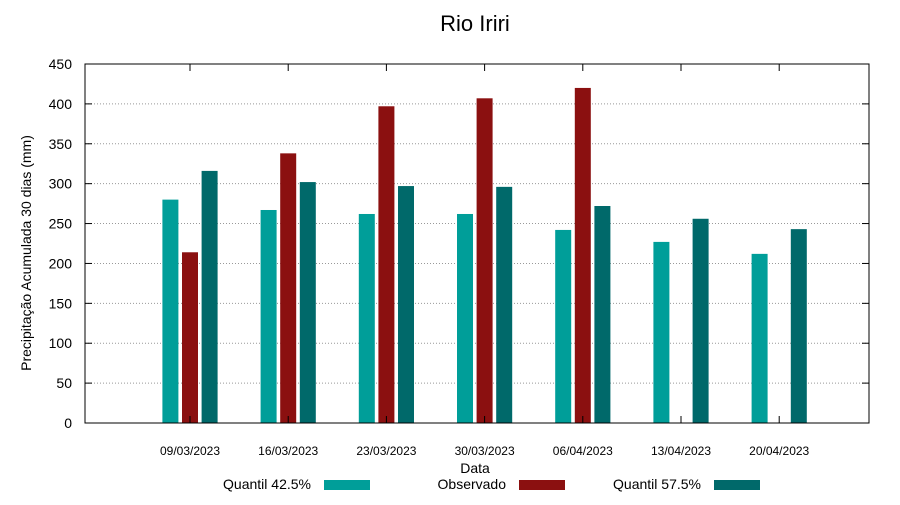 This screenshot has height=505, width=900. I want to click on x-tick-label: 23/03/2023, so click(386, 451).